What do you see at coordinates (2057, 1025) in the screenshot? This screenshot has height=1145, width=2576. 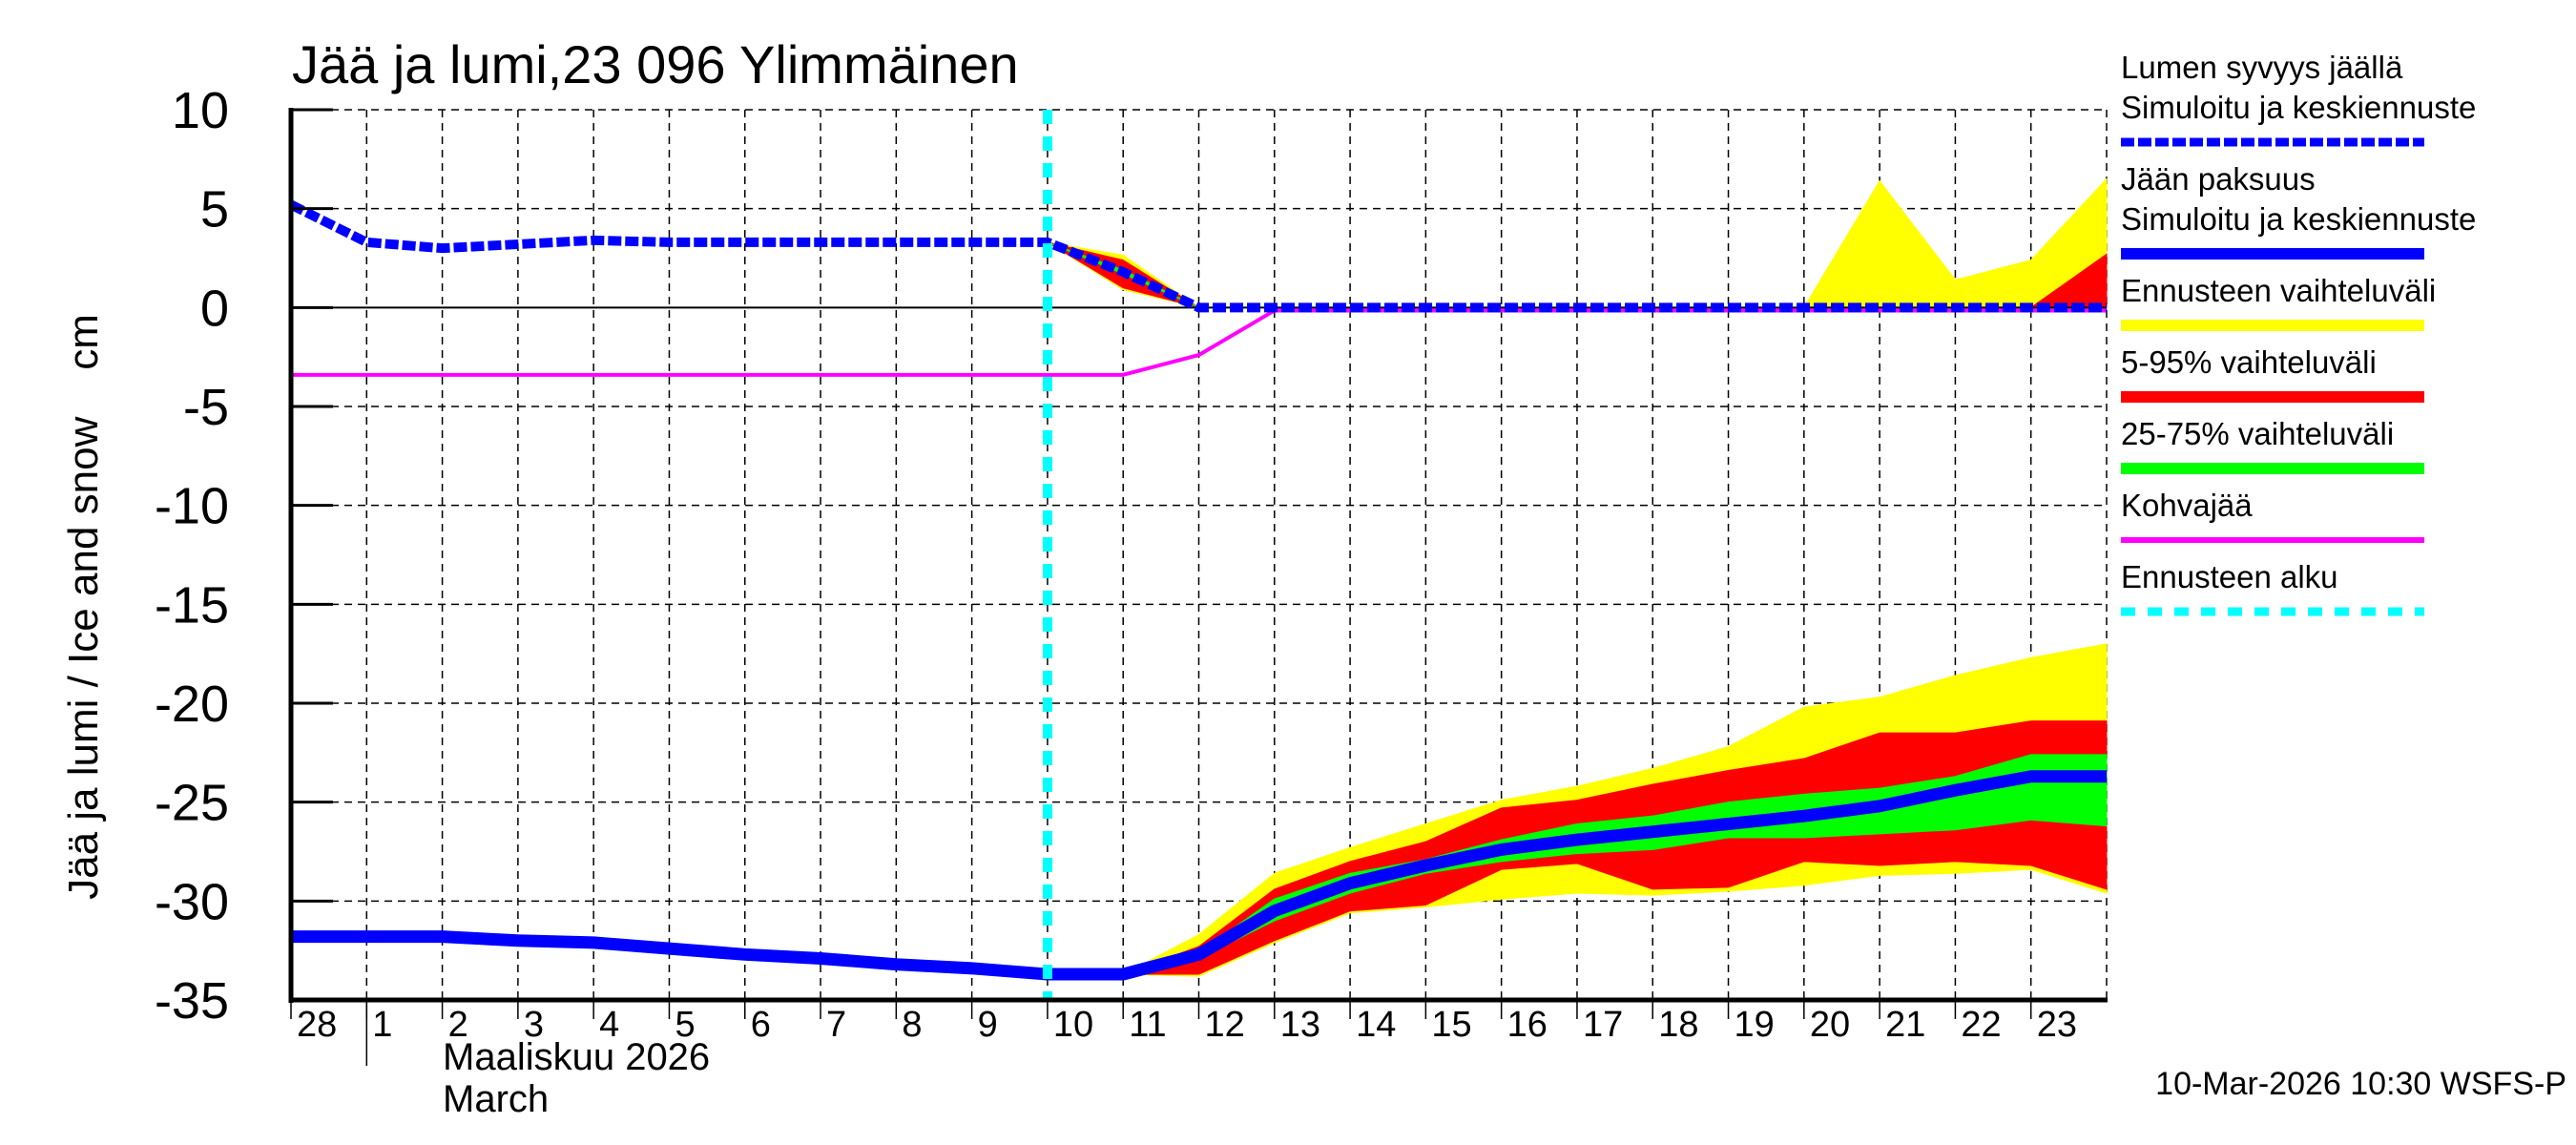 I see `x-tick-label: 23` at bounding box center [2057, 1025].